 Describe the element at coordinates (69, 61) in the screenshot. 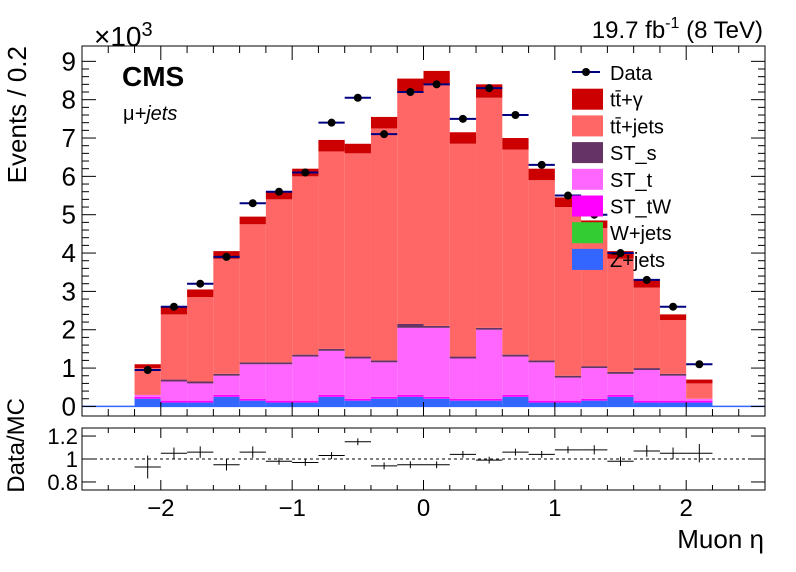

I see `y-tick-label-9: 9` at that location.